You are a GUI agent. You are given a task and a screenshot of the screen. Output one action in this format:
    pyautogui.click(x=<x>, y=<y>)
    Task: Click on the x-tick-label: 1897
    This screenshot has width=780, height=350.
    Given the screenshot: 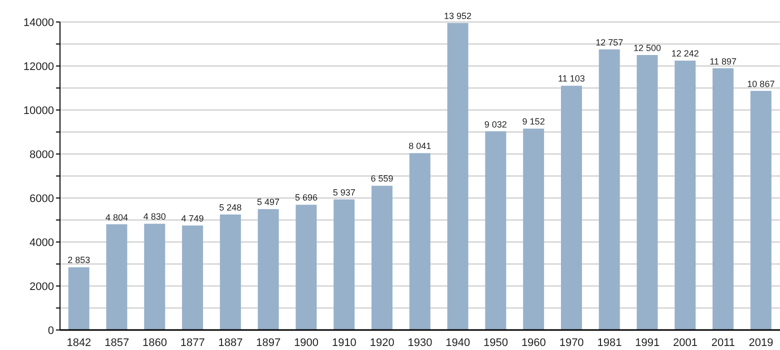 What is the action you would take?
    pyautogui.click(x=268, y=342)
    